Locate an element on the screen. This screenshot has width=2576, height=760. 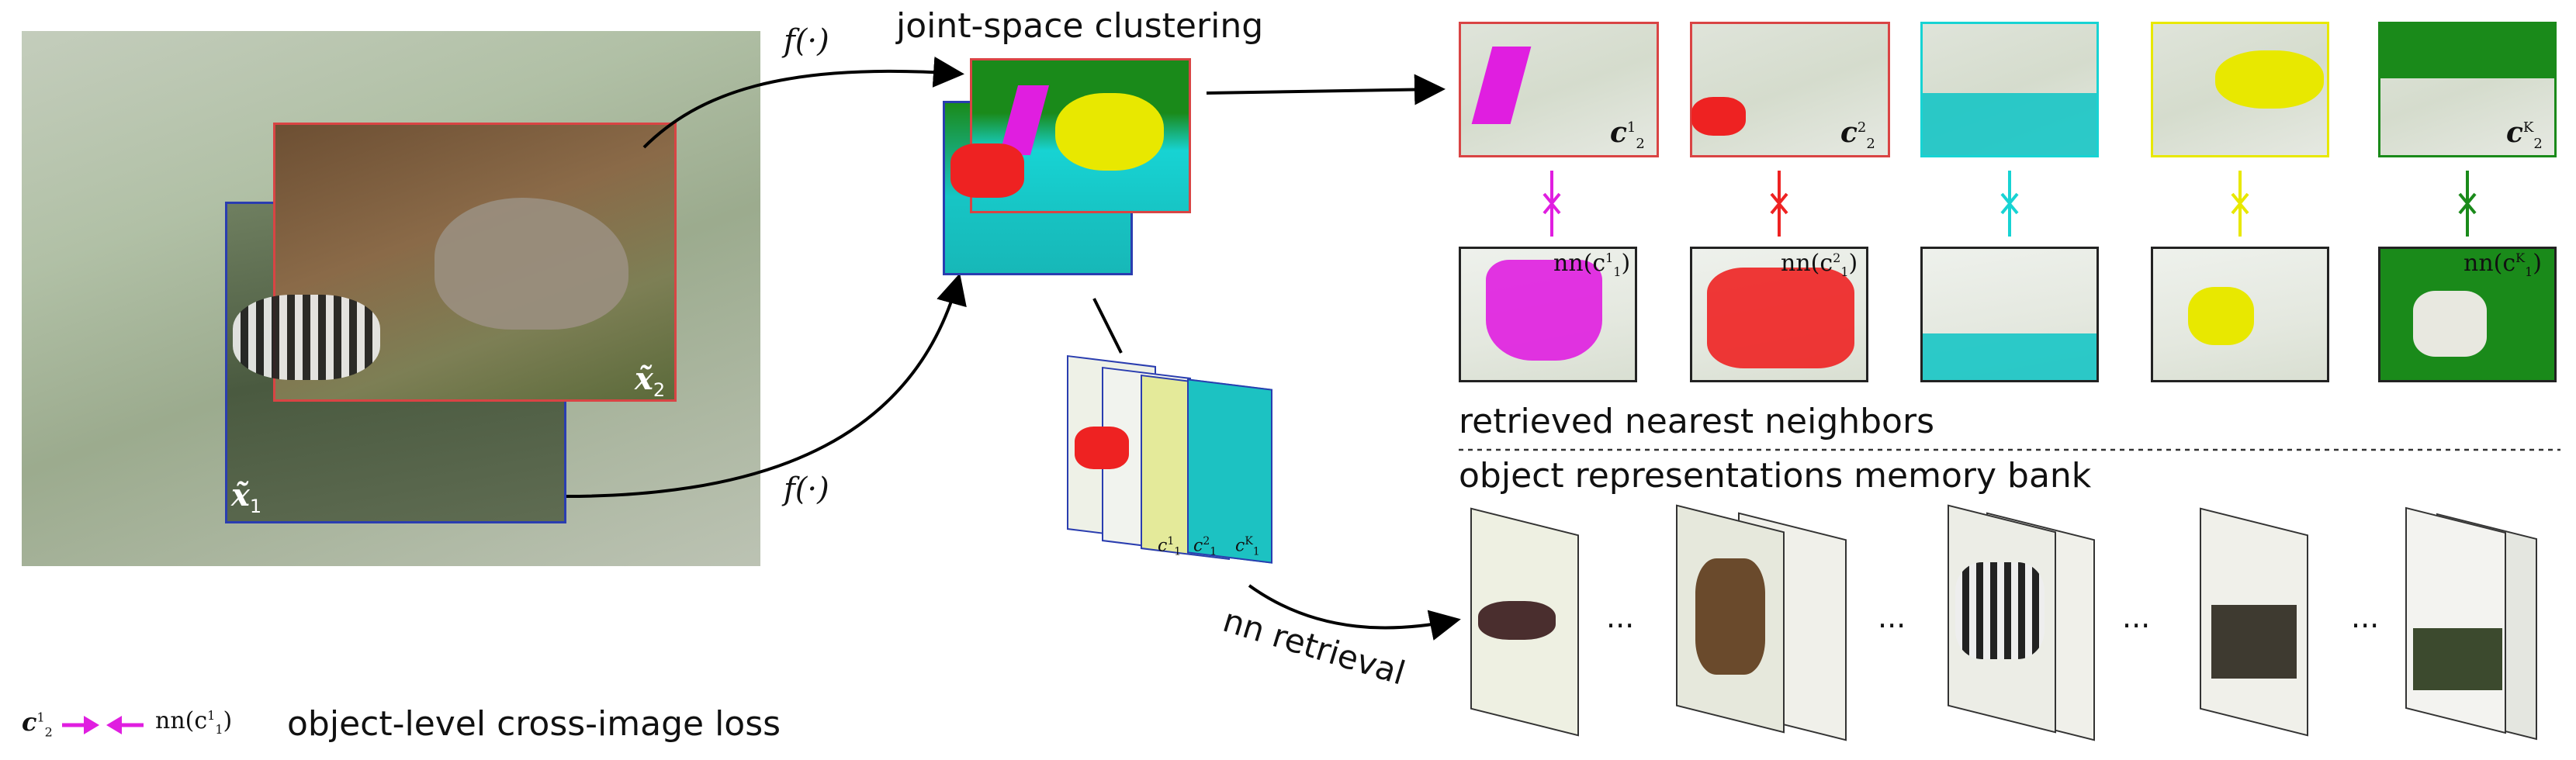
bank-dots-3: ··· is located at coordinates (2136, 626).